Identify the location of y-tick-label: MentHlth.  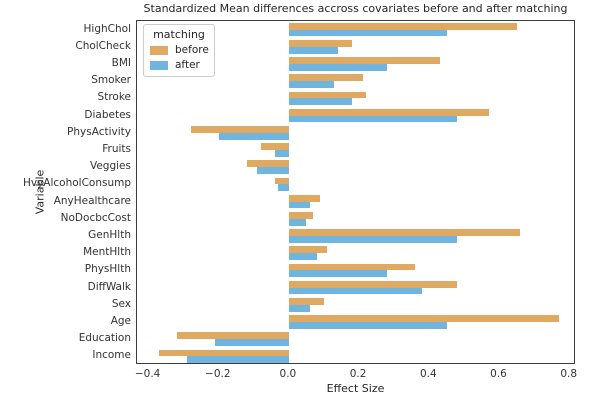
(107, 252).